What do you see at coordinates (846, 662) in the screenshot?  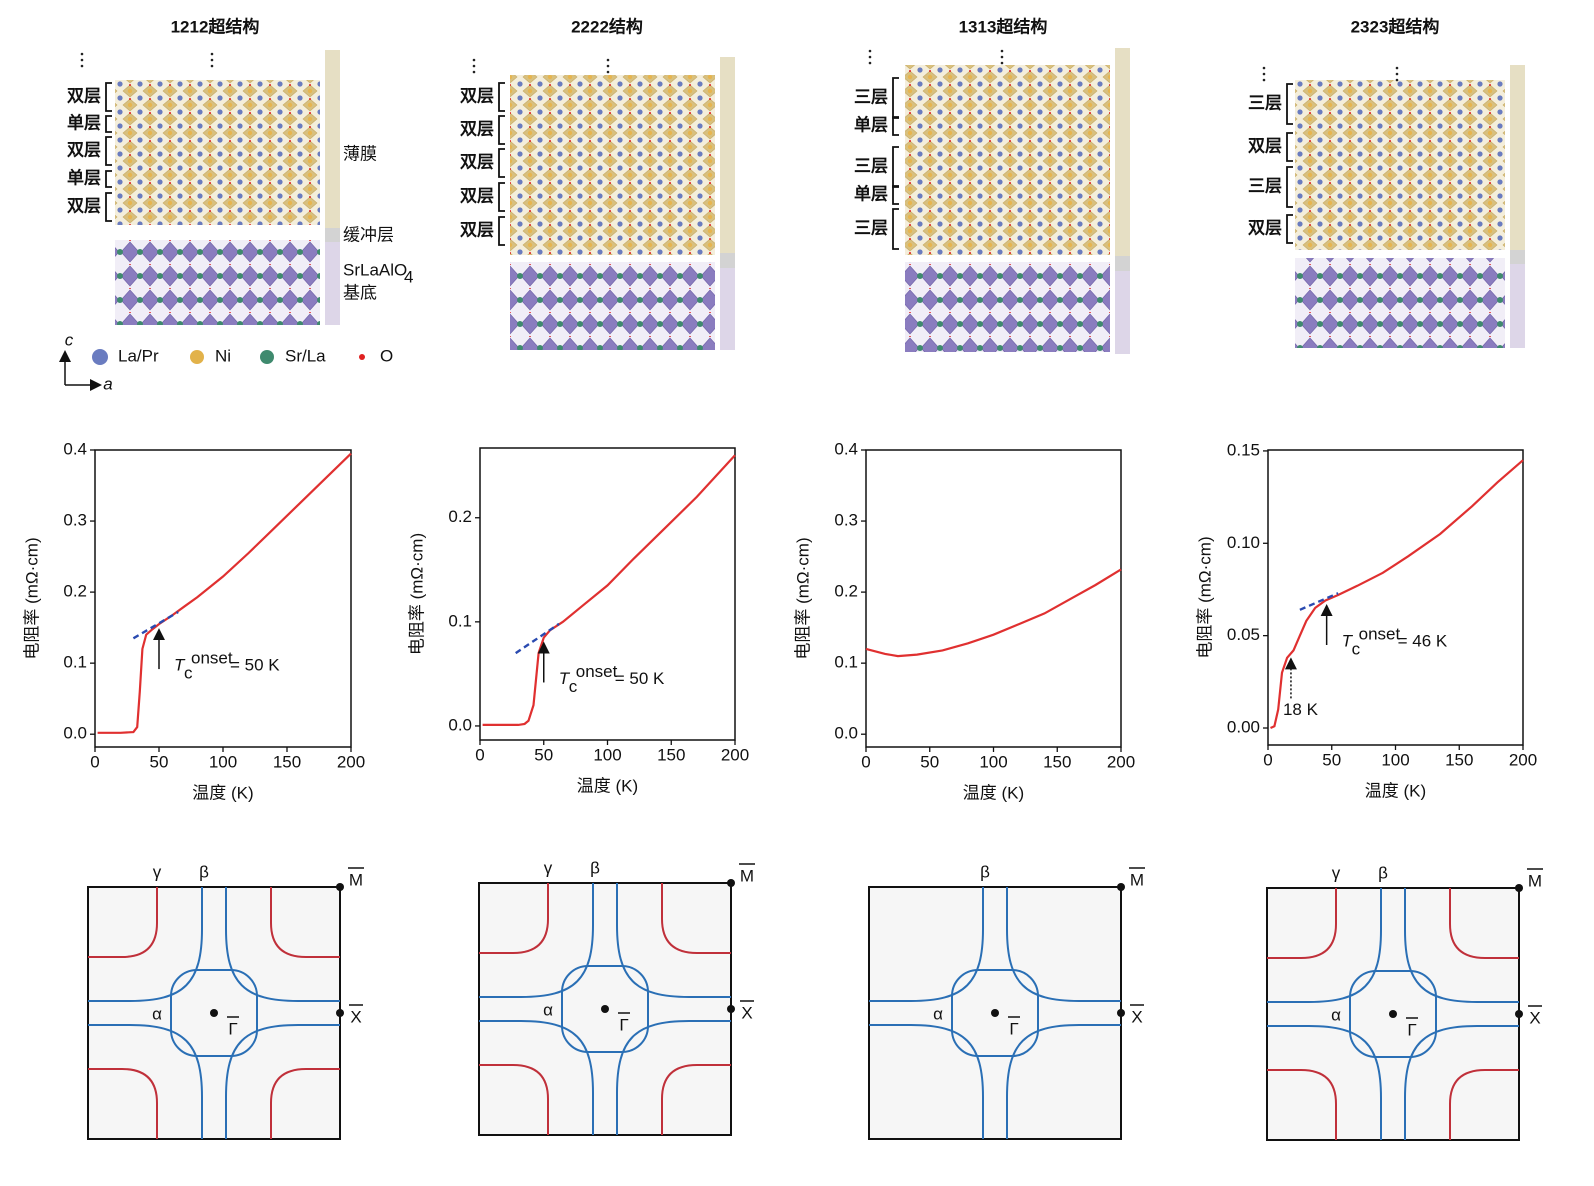 I see `y-tick-label: 0.1` at bounding box center [846, 662].